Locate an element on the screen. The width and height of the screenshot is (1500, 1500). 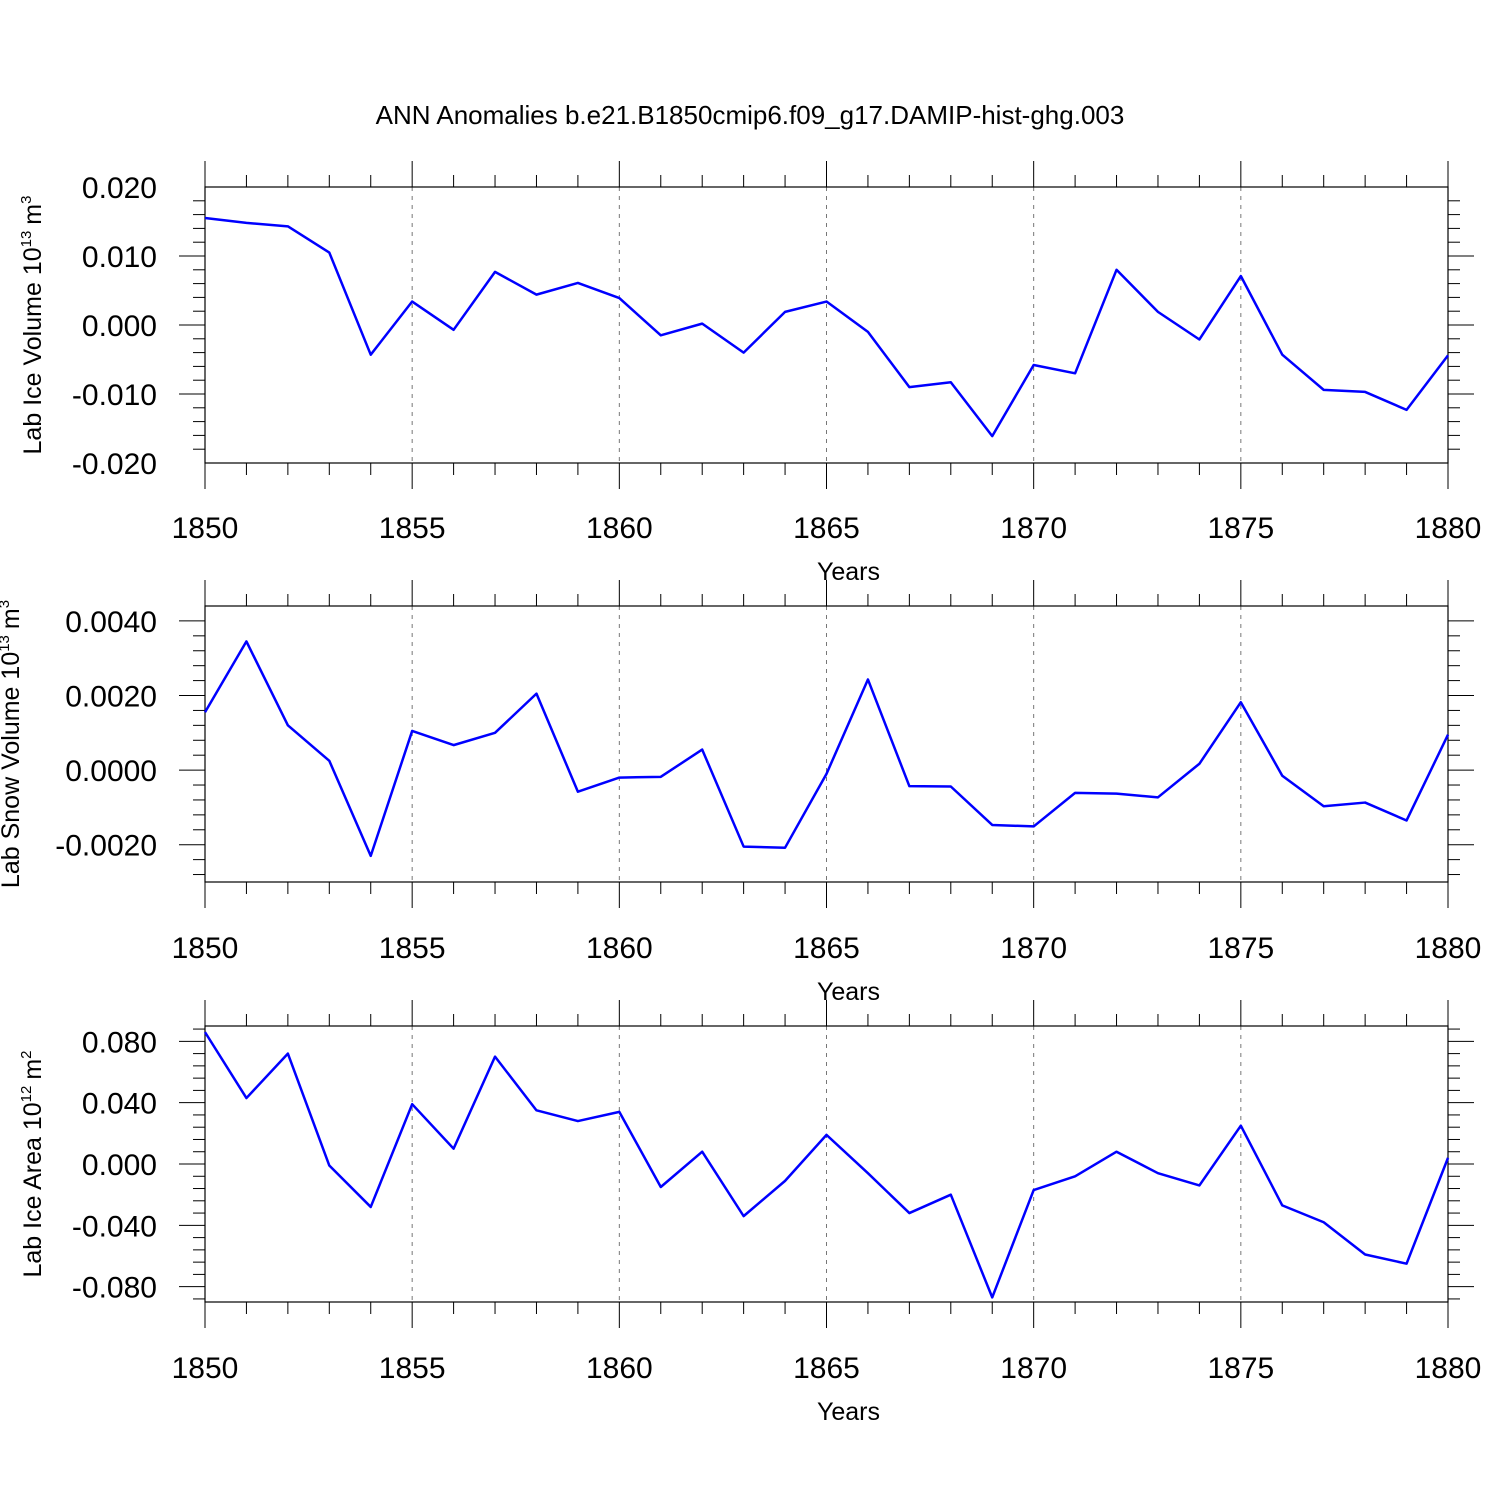
y-axis-label: Lab Ice Volume 1013 m3 is located at coordinates (32, 325).